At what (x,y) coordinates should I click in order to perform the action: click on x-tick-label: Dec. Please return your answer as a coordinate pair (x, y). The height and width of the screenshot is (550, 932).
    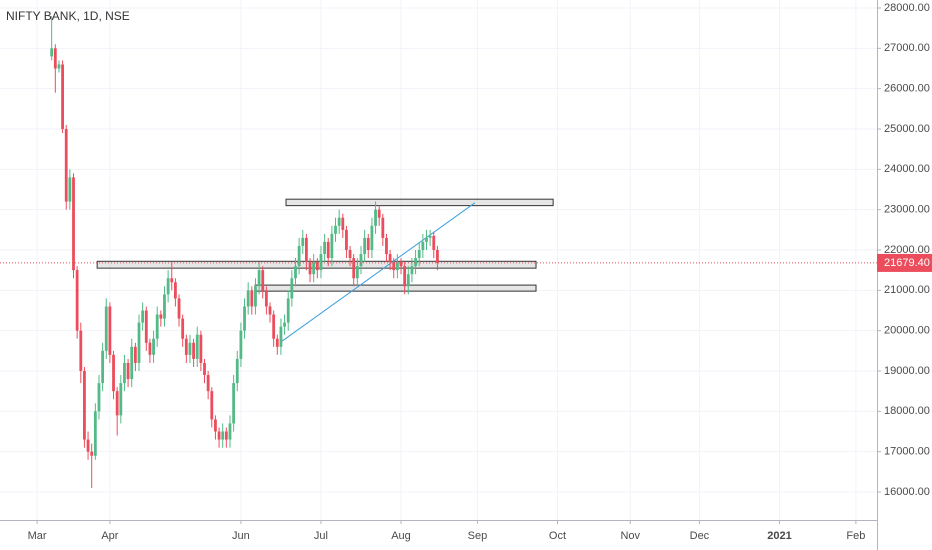
    Looking at the image, I should click on (700, 536).